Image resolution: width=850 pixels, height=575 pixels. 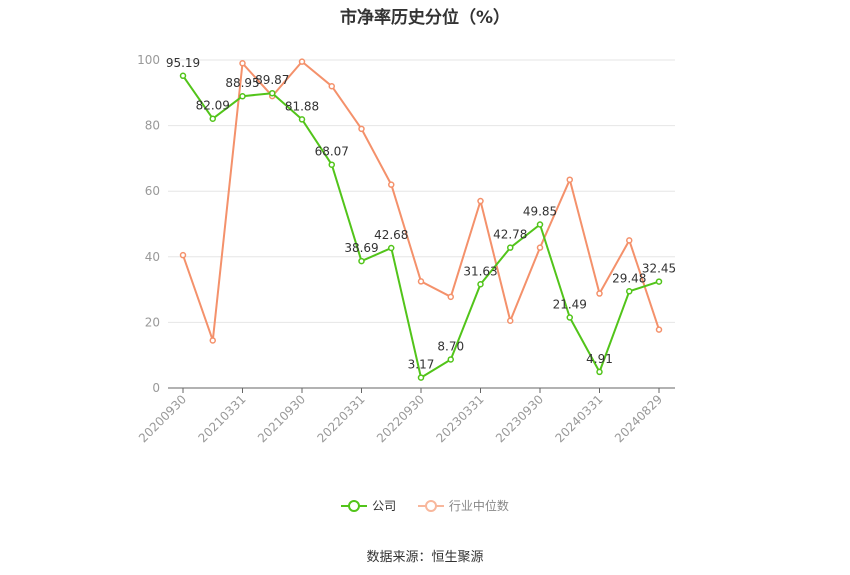 I want to click on data-label: 95.19, so click(x=183, y=63).